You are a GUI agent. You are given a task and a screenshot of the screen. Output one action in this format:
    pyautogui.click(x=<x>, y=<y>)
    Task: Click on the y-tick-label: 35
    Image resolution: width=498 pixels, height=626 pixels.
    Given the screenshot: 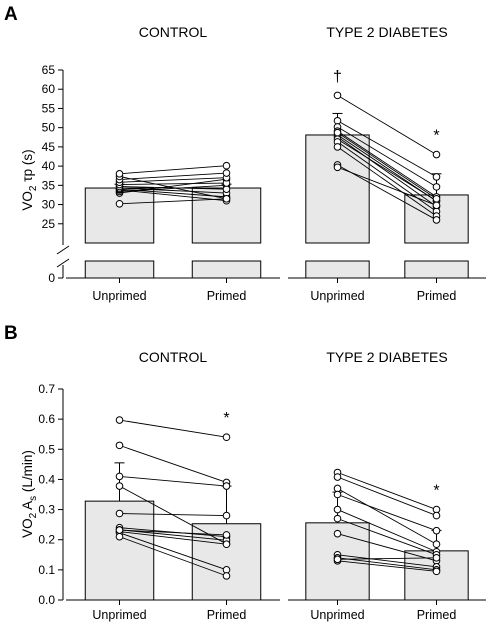 What is the action you would take?
    pyautogui.click(x=49, y=185)
    